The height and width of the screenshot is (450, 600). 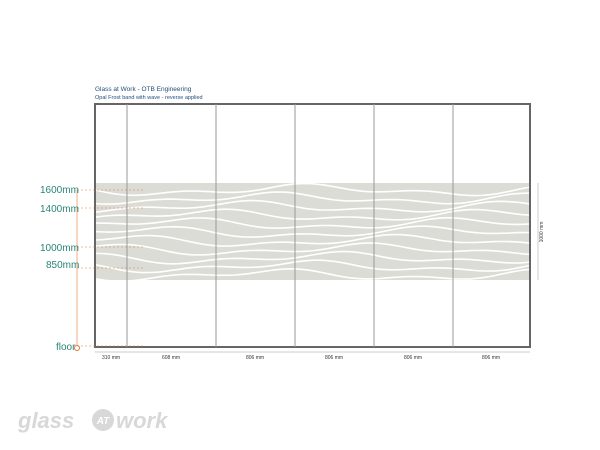 What do you see at coordinates (59, 209) in the screenshot?
I see `height-label: 1400mm` at bounding box center [59, 209].